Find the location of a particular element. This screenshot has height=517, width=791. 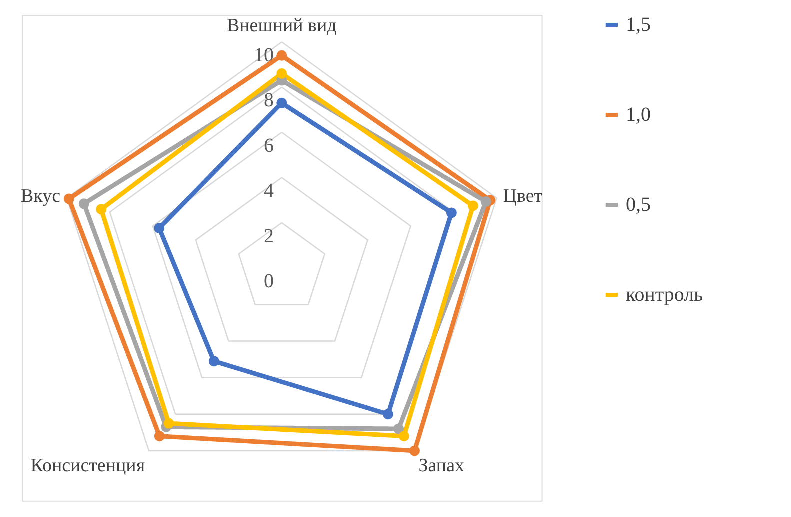

legend-label: 1,0 is located at coordinates (638, 115).